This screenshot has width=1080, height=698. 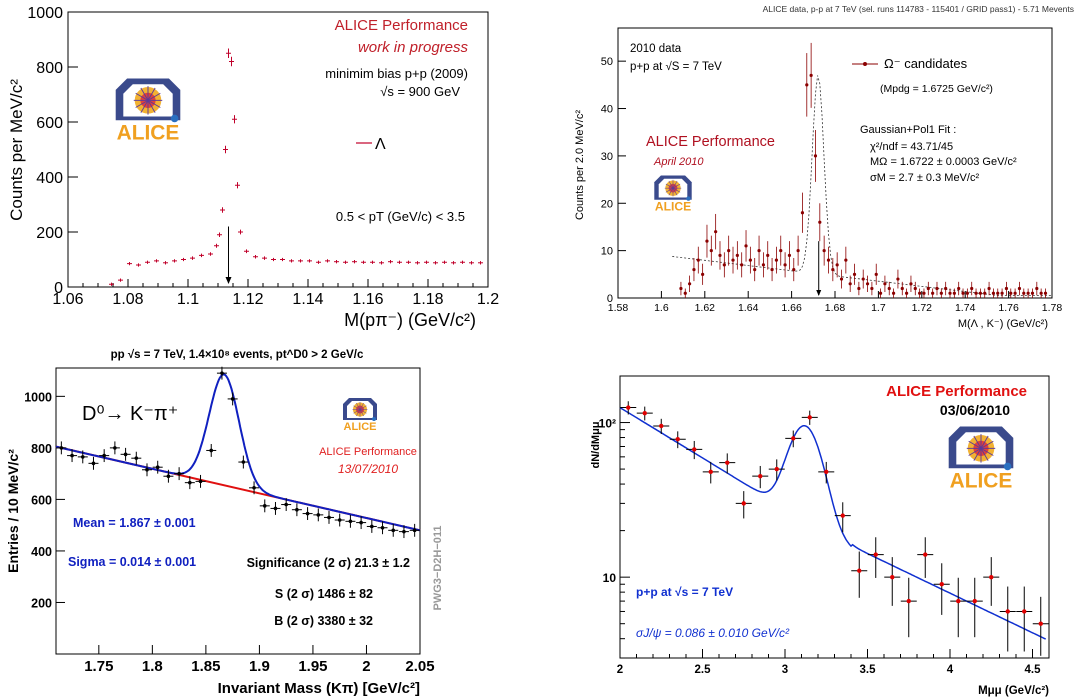 What do you see at coordinates (607, 110) in the screenshot?
I see `y-tick-label: 40` at bounding box center [607, 110].